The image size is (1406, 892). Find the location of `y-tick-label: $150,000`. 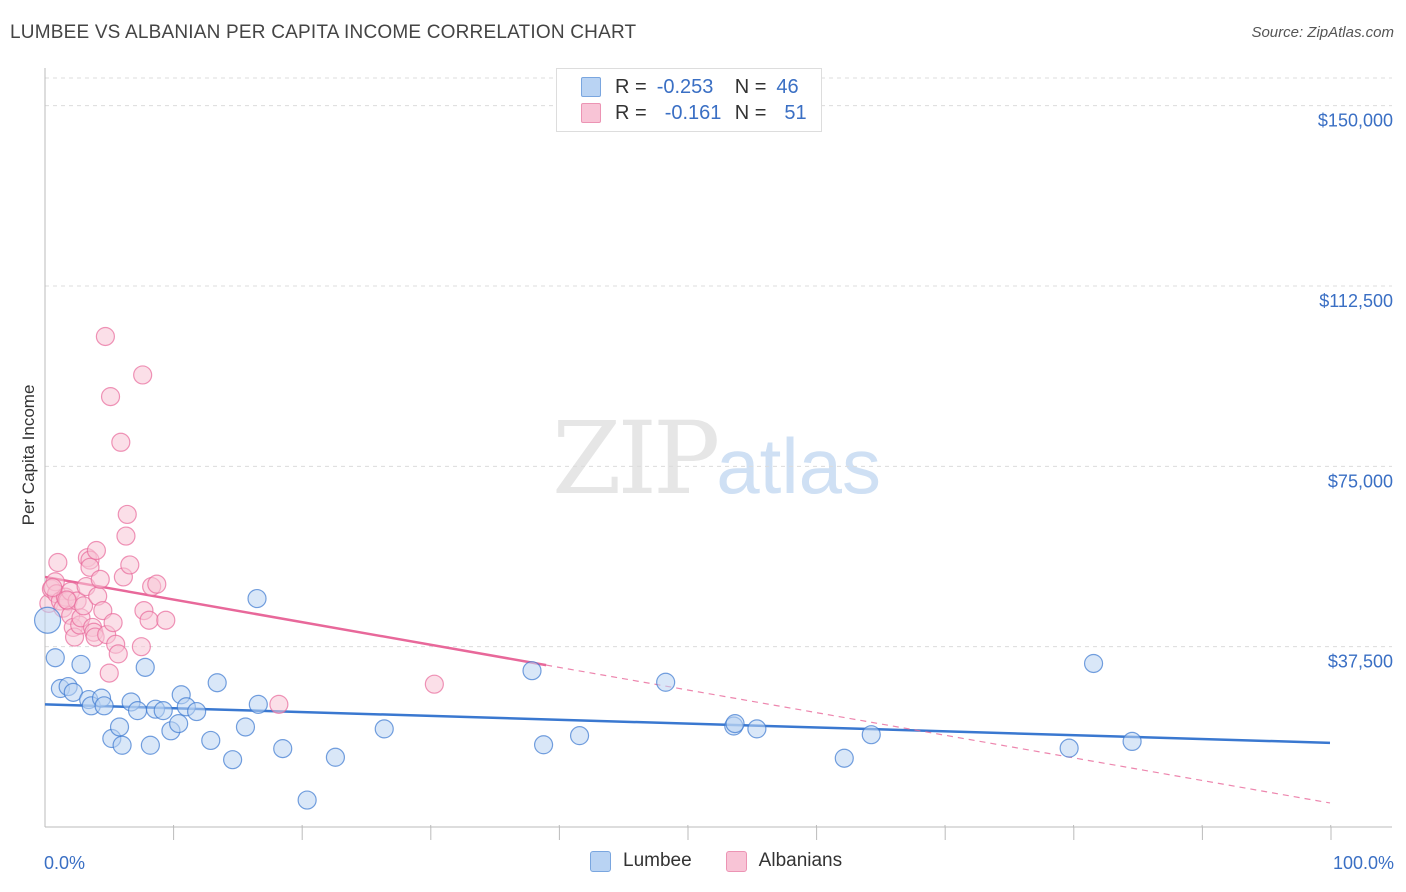

y-tick-label: $150,000 is located at coordinates (1355, 121).